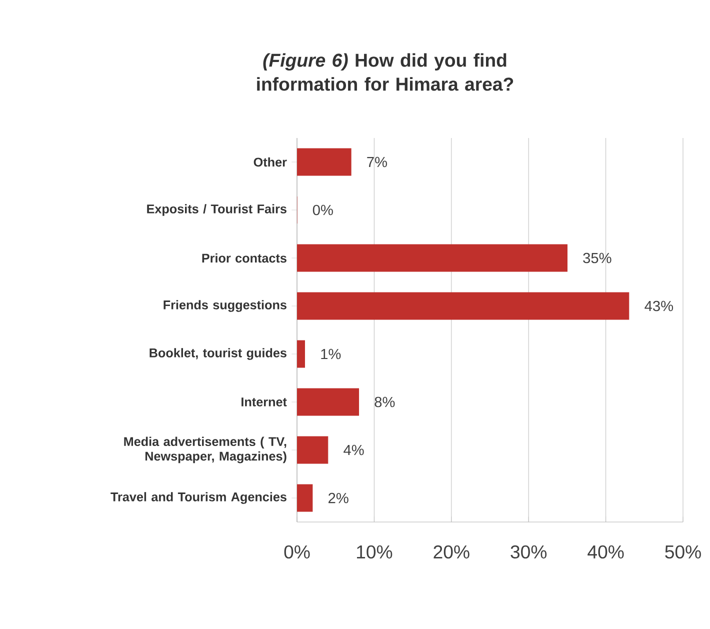 The height and width of the screenshot is (629, 710). What do you see at coordinates (297, 552) in the screenshot?
I see `x-tick-label: 0%` at bounding box center [297, 552].